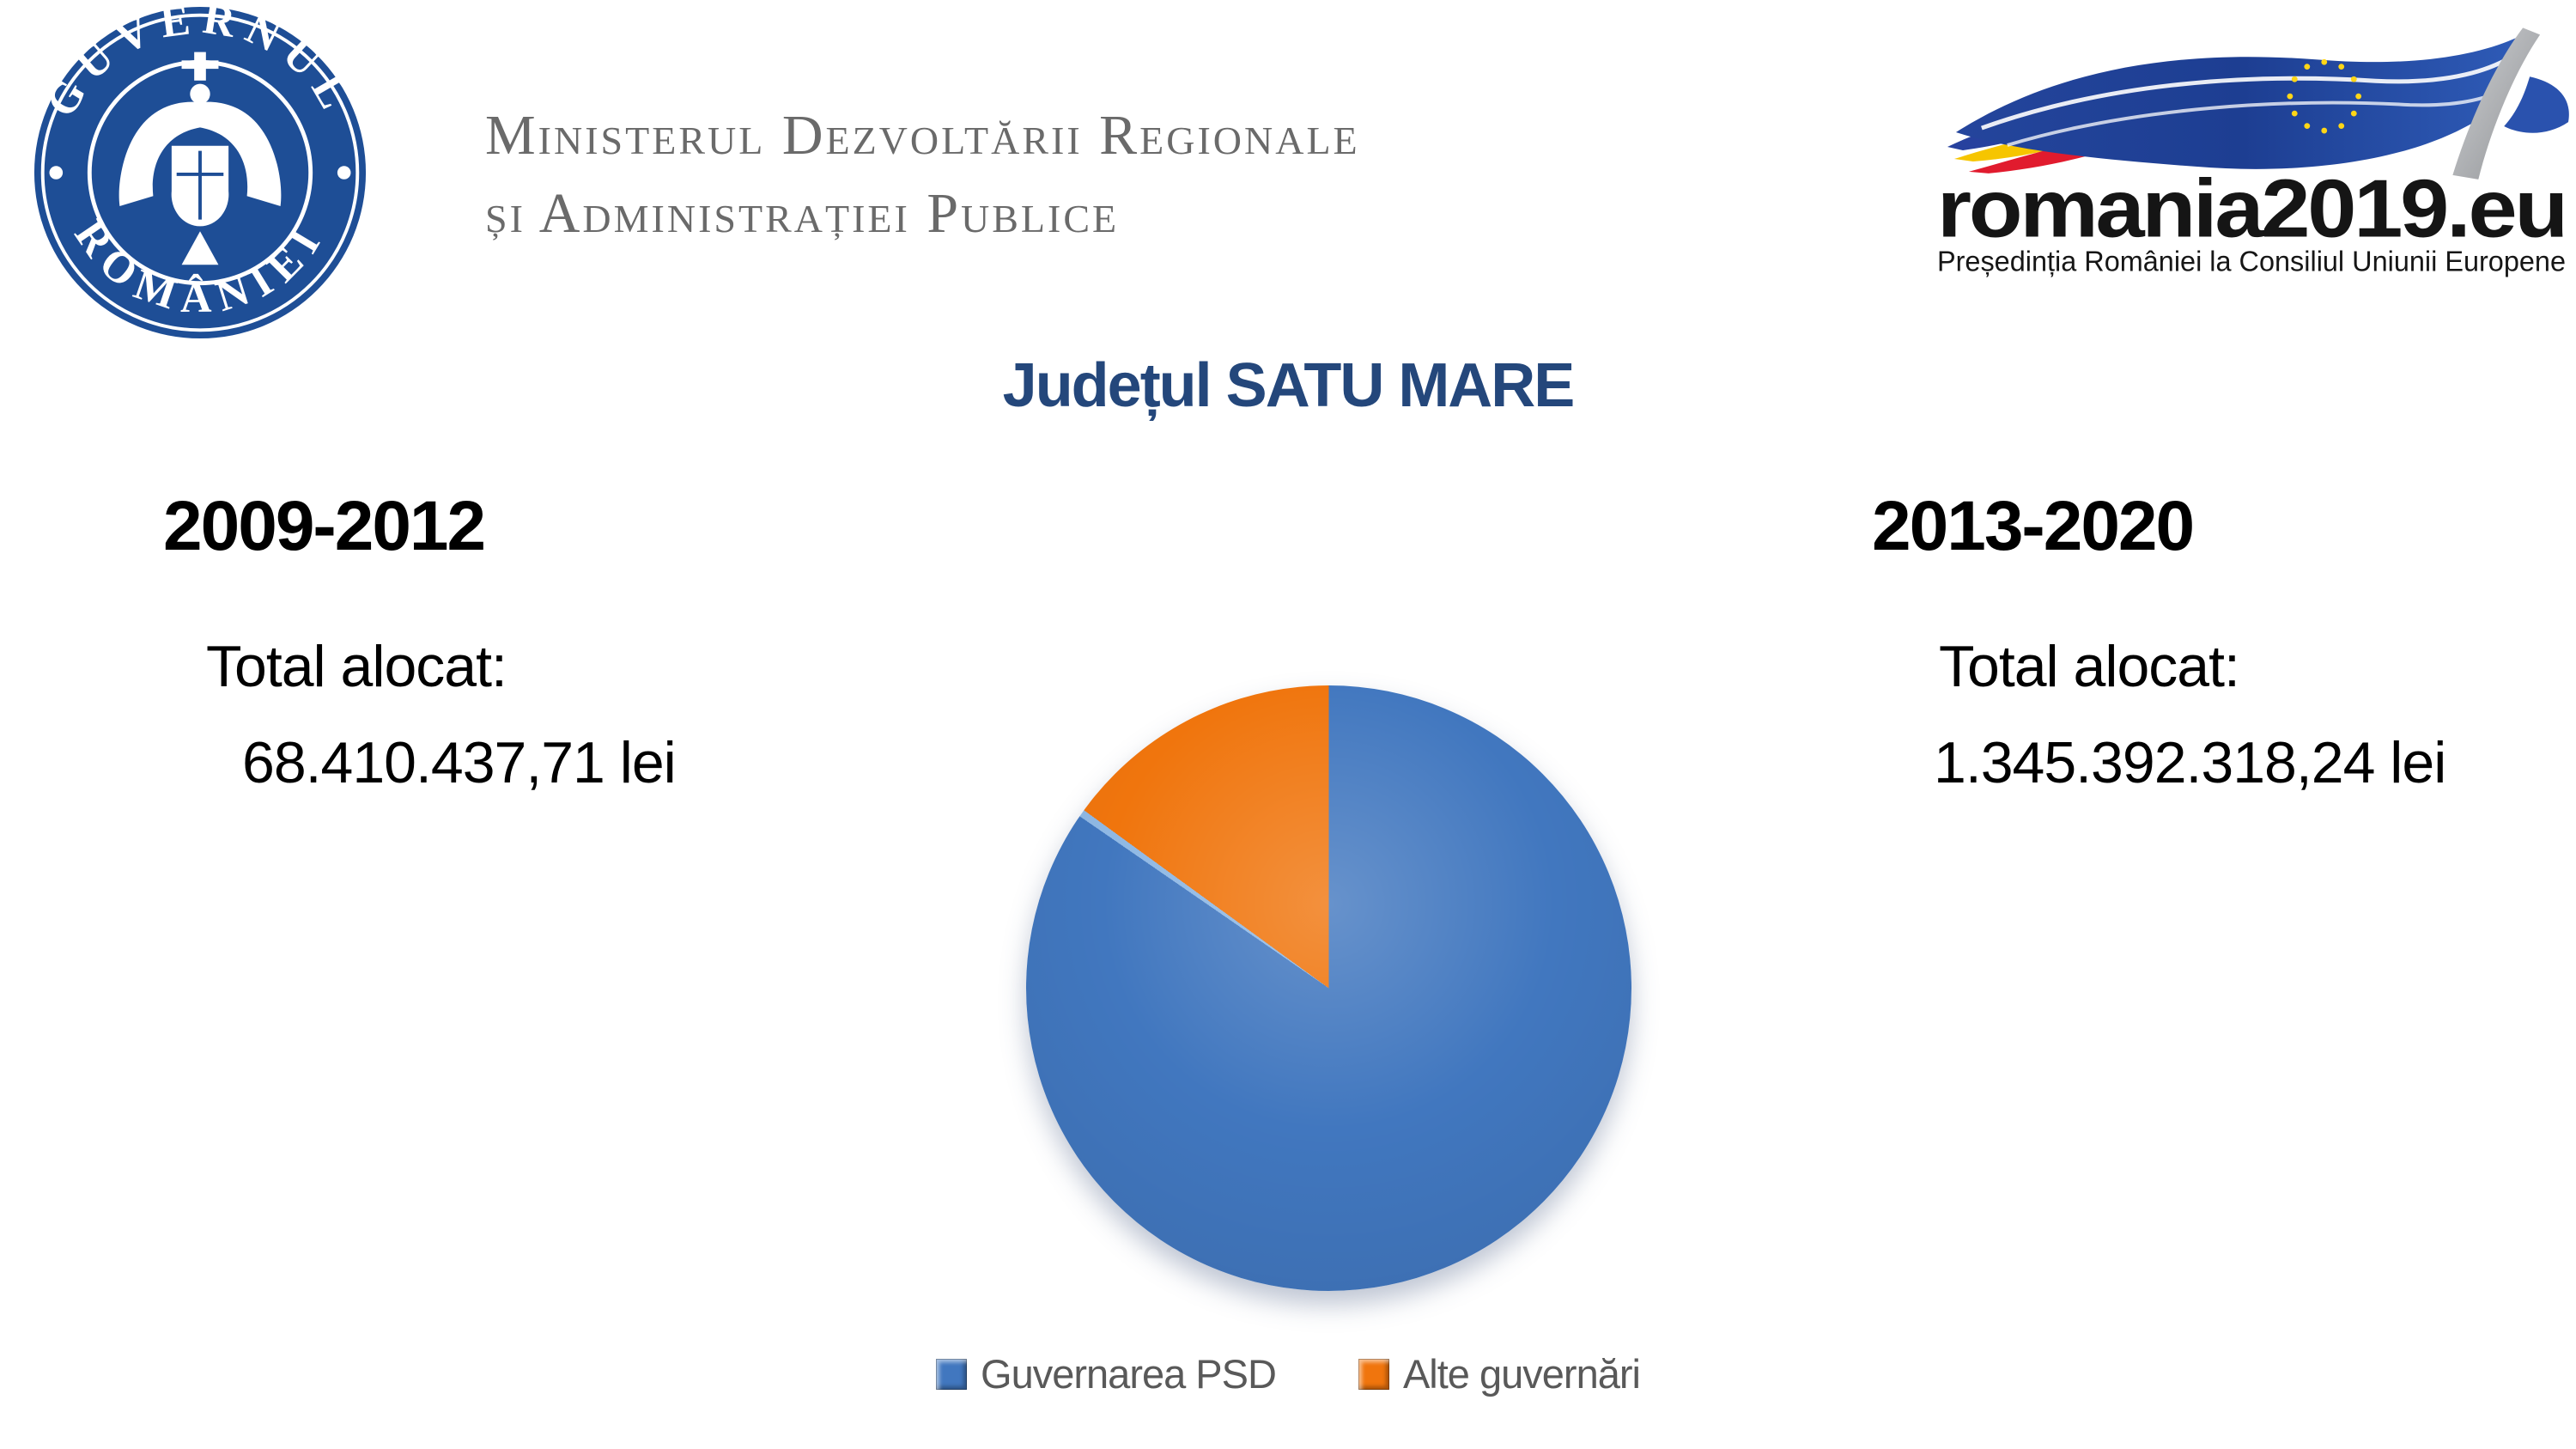  What do you see at coordinates (324, 526) in the screenshot?
I see `period-heading: 2009-2012` at bounding box center [324, 526].